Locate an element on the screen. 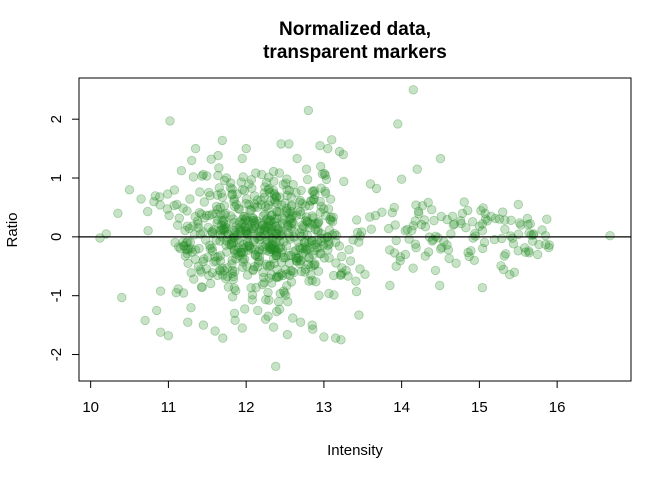  x-tick-label: 12 is located at coordinates (246, 407).